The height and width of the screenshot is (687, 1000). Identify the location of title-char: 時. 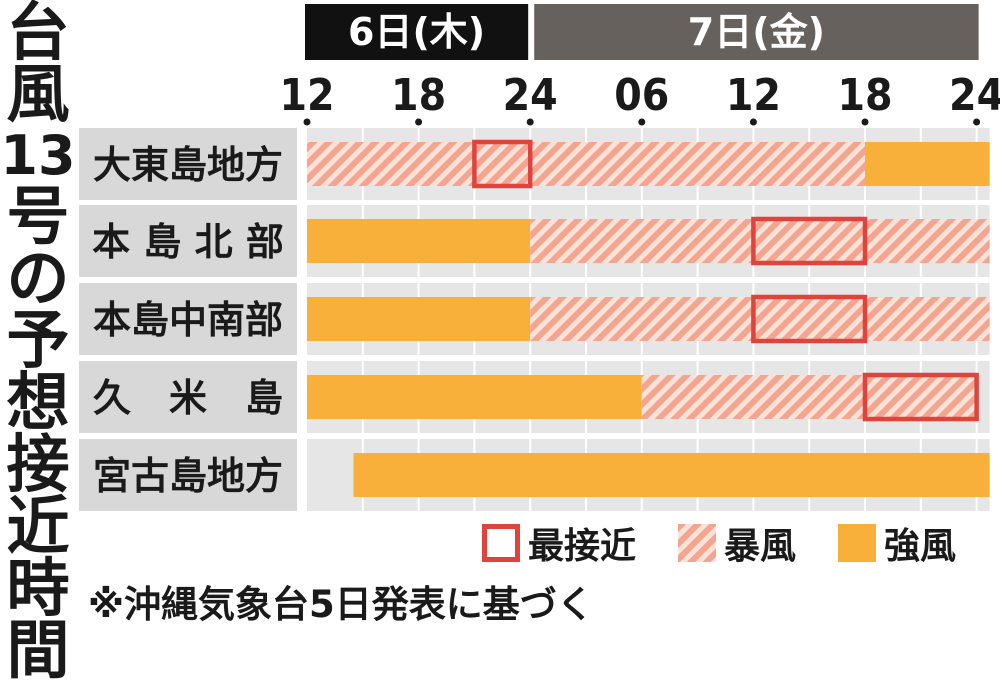
(38, 588).